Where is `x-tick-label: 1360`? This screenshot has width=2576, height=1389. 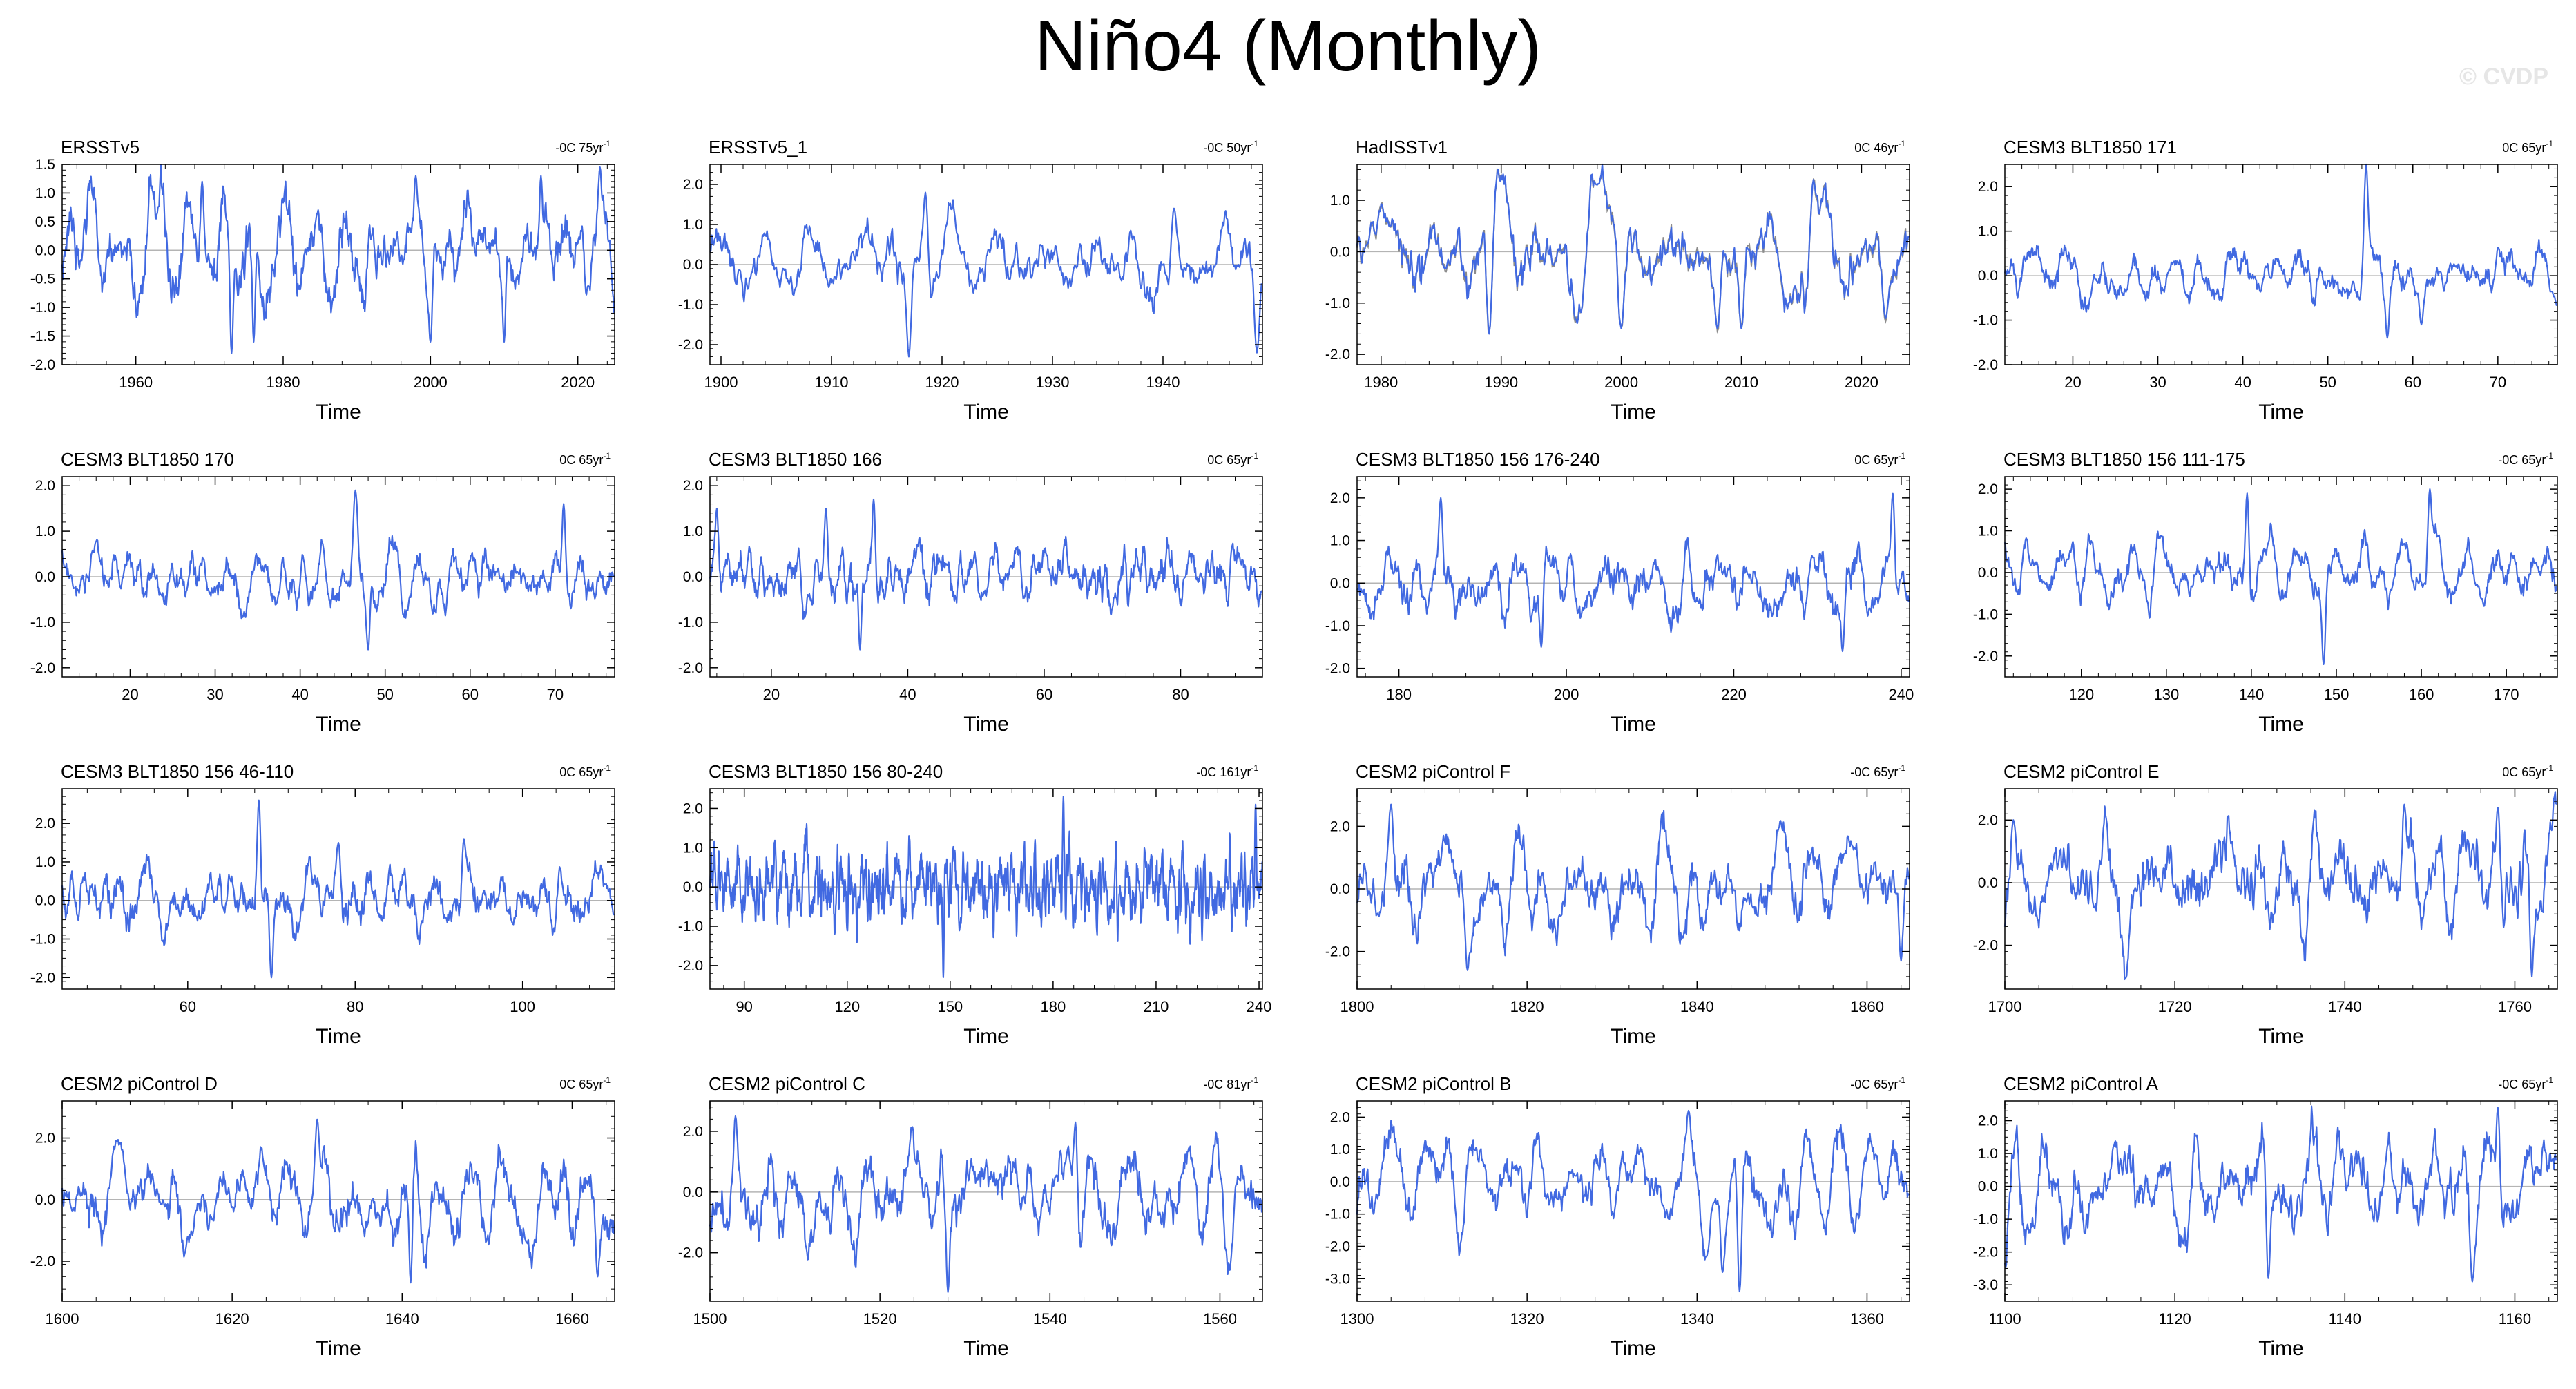 x-tick-label: 1360 is located at coordinates (1867, 1319).